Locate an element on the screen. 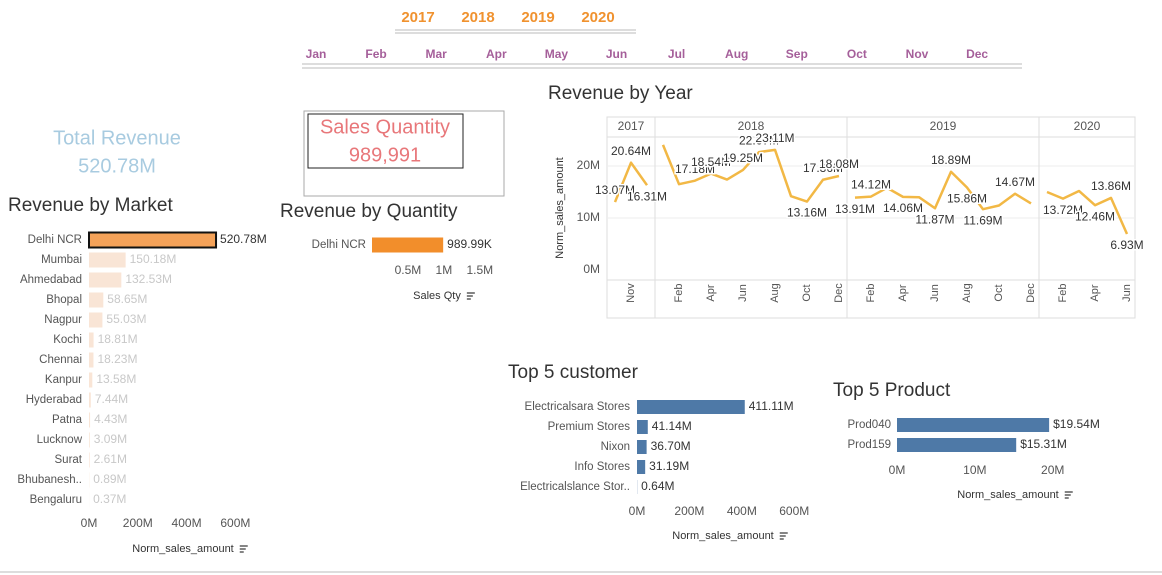  kpi-value: 989,991 is located at coordinates (385, 155).